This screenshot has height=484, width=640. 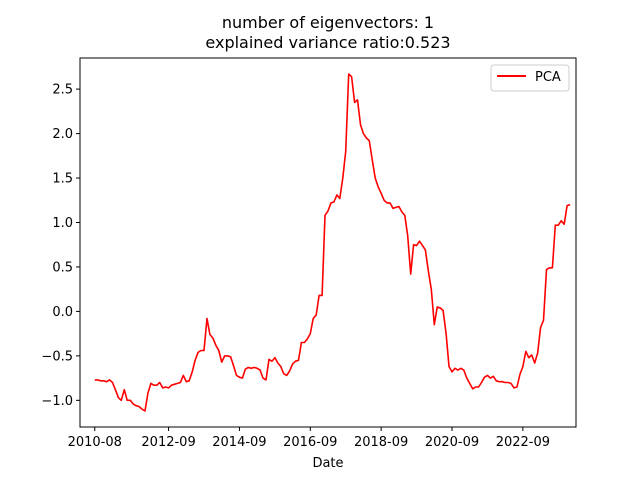 What do you see at coordinates (57, 356) in the screenshot?
I see `y-tick-label: −0.5` at bounding box center [57, 356].